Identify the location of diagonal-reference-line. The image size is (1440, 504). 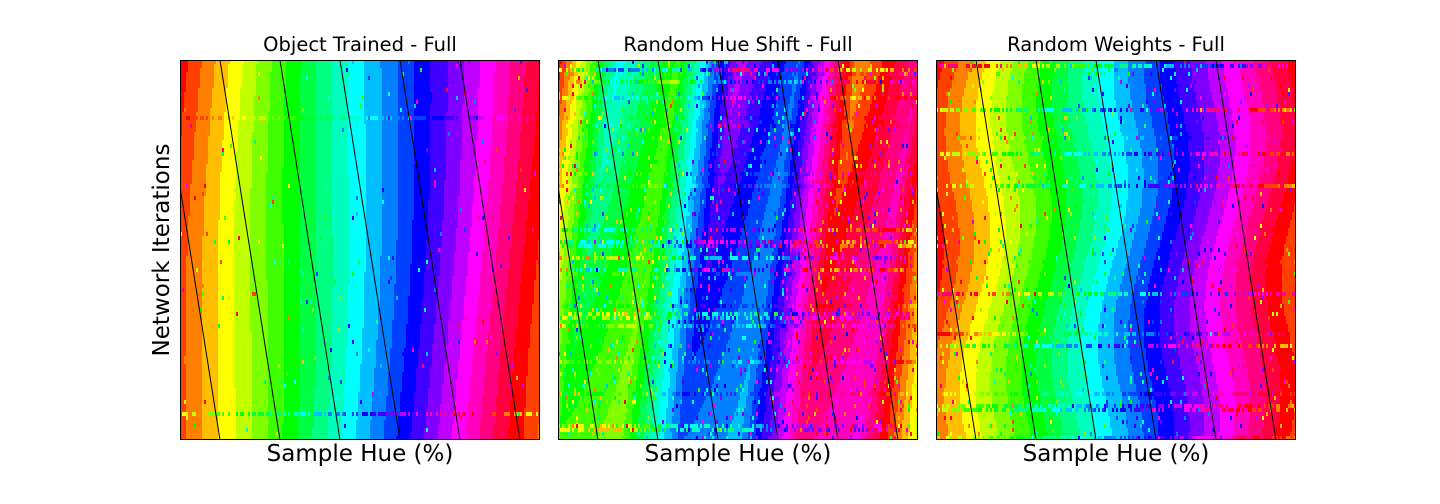
(430, 250).